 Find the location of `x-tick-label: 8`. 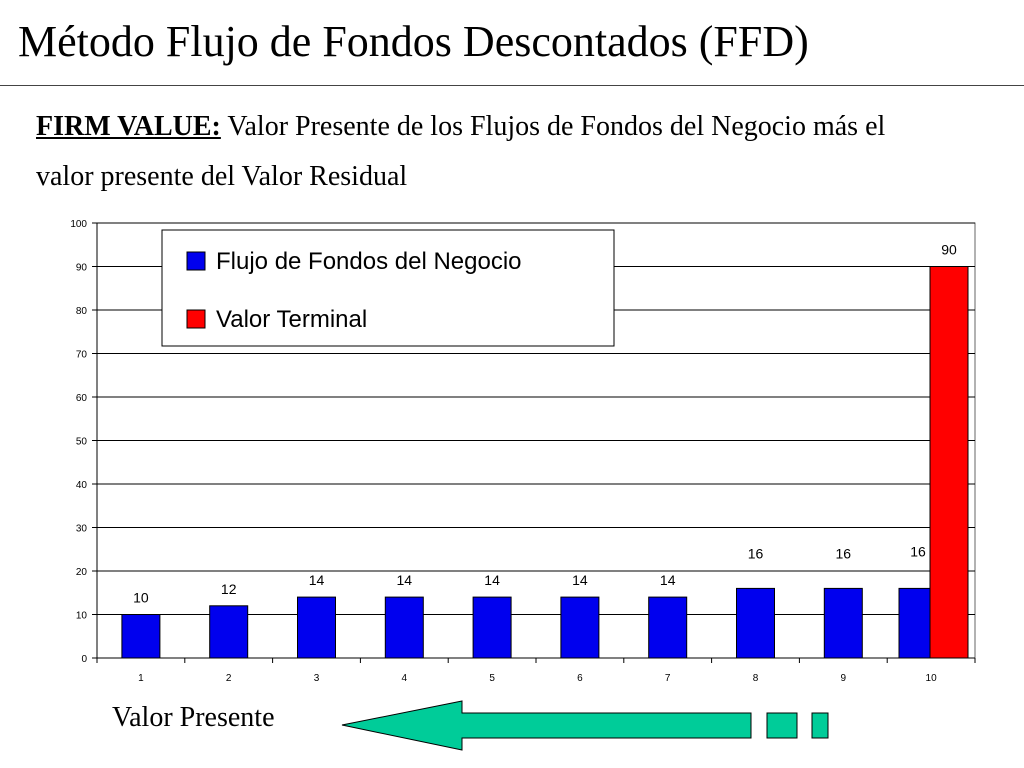

x-tick-label: 8 is located at coordinates (756, 678).